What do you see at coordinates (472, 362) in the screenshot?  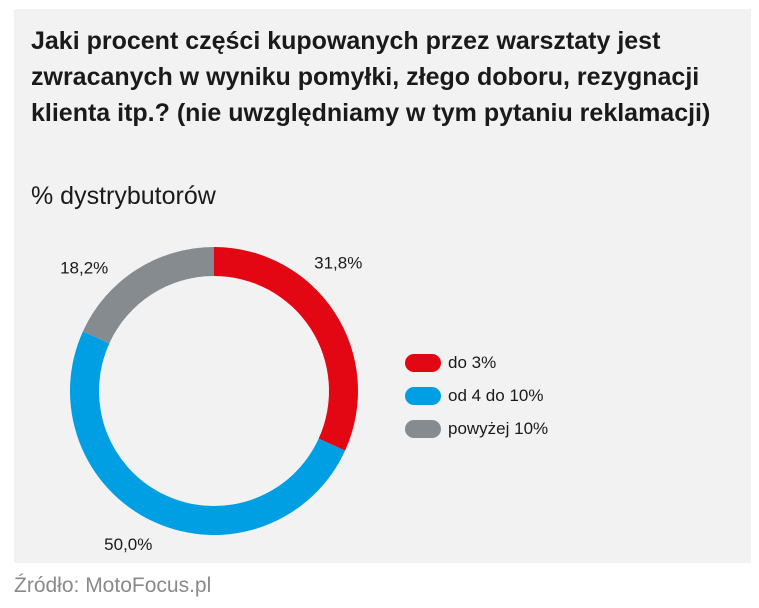 I see `legend-label-do-3: do 3%` at bounding box center [472, 362].